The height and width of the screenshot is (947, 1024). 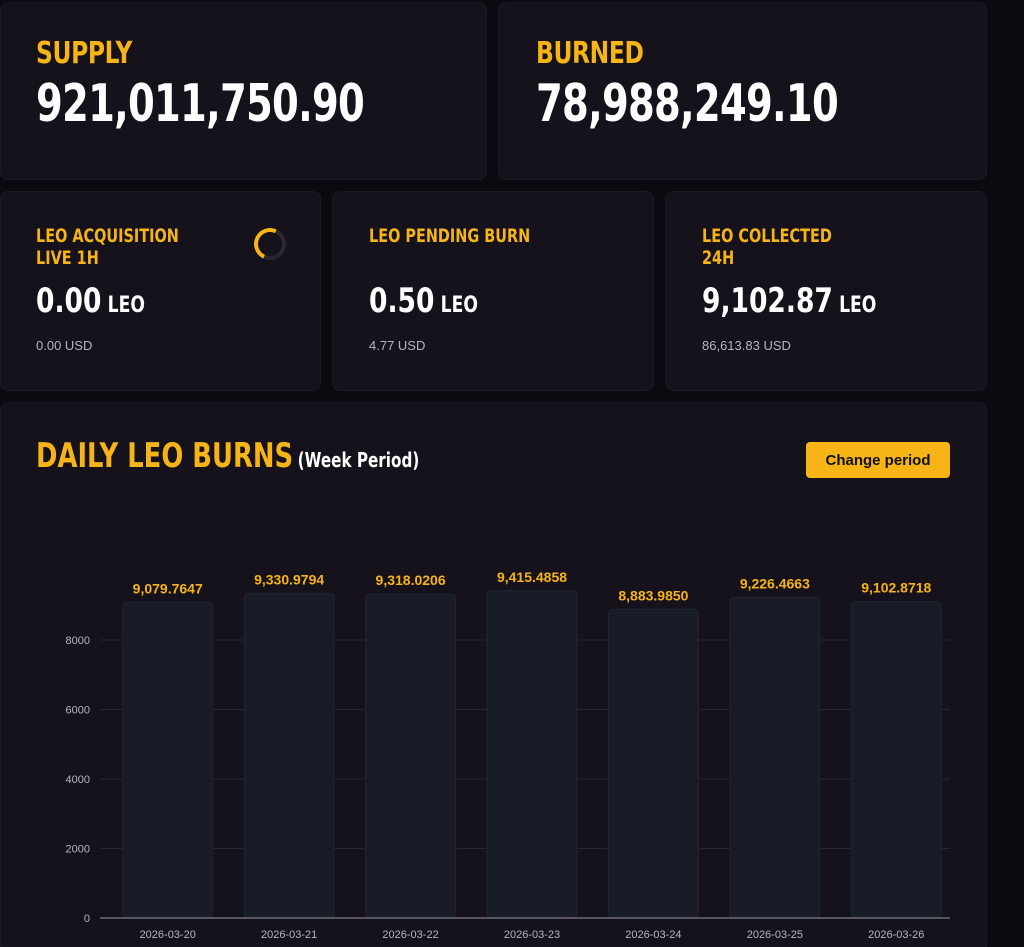 What do you see at coordinates (200, 104) in the screenshot?
I see `supply-value: 921,011,750.90` at bounding box center [200, 104].